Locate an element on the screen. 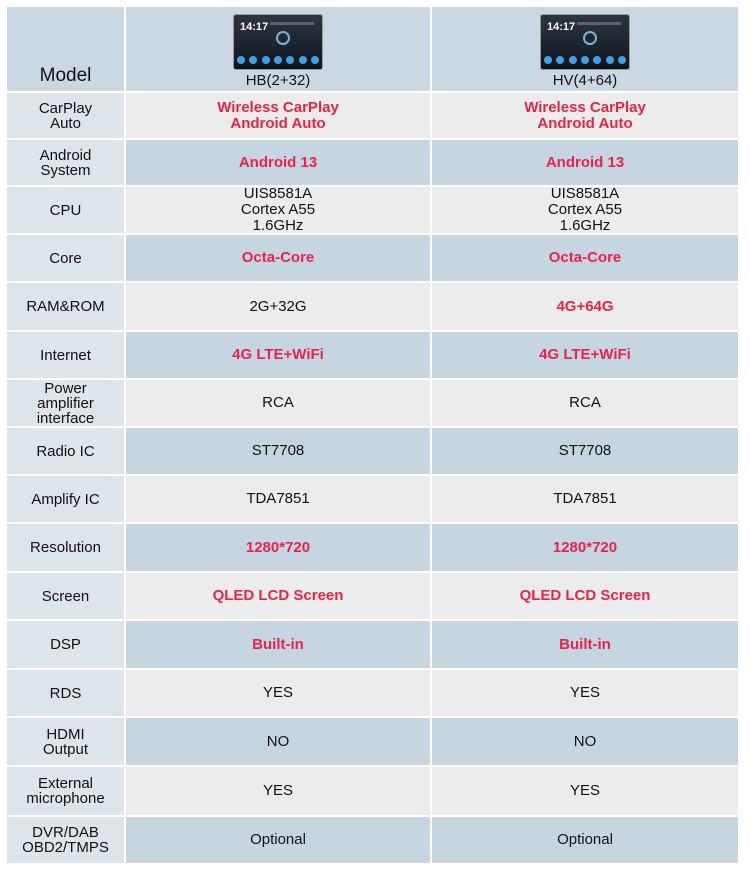 The width and height of the screenshot is (750, 870). spec-label-line: Core is located at coordinates (65, 258).